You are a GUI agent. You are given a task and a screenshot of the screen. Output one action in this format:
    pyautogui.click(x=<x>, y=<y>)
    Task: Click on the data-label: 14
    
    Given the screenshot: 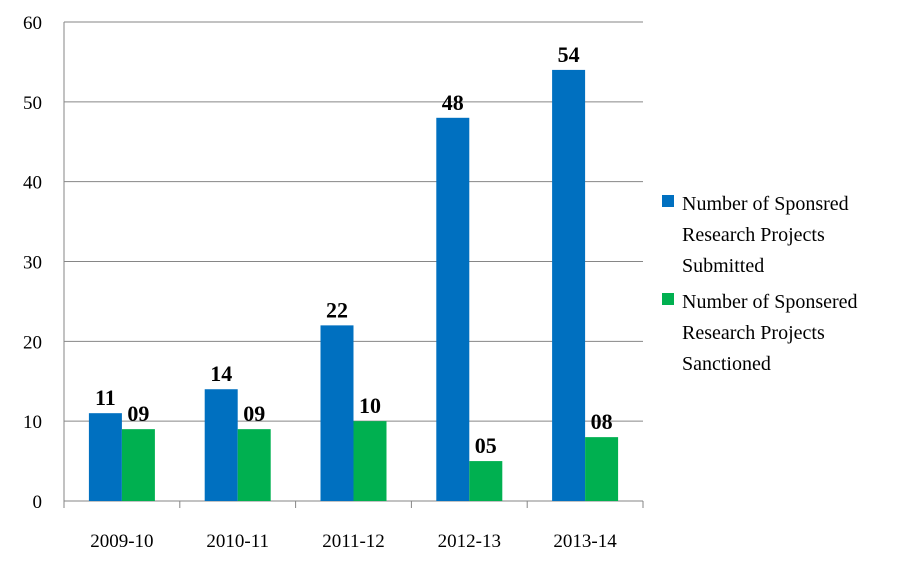 What is the action you would take?
    pyautogui.click(x=221, y=373)
    